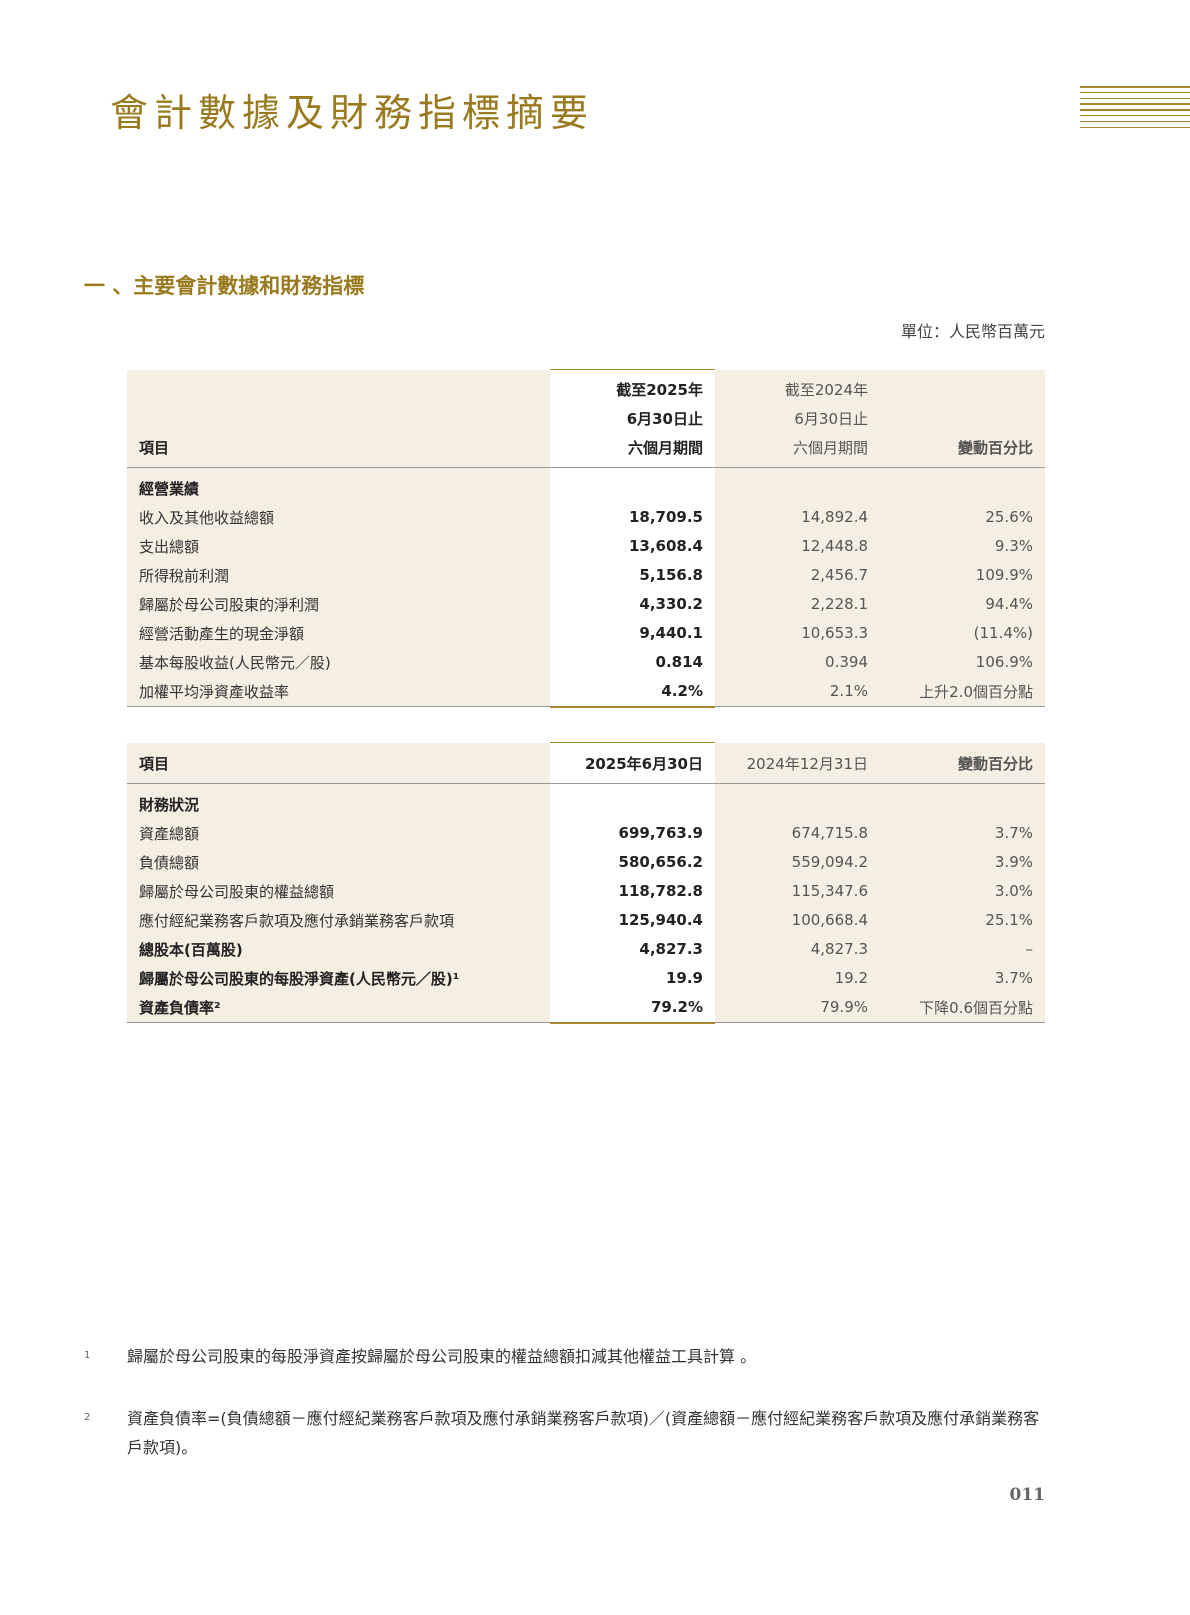 This screenshot has height=1615, width=1190. What do you see at coordinates (962, 633) in the screenshot?
I see `cell-change: (11.4%)` at bounding box center [962, 633].